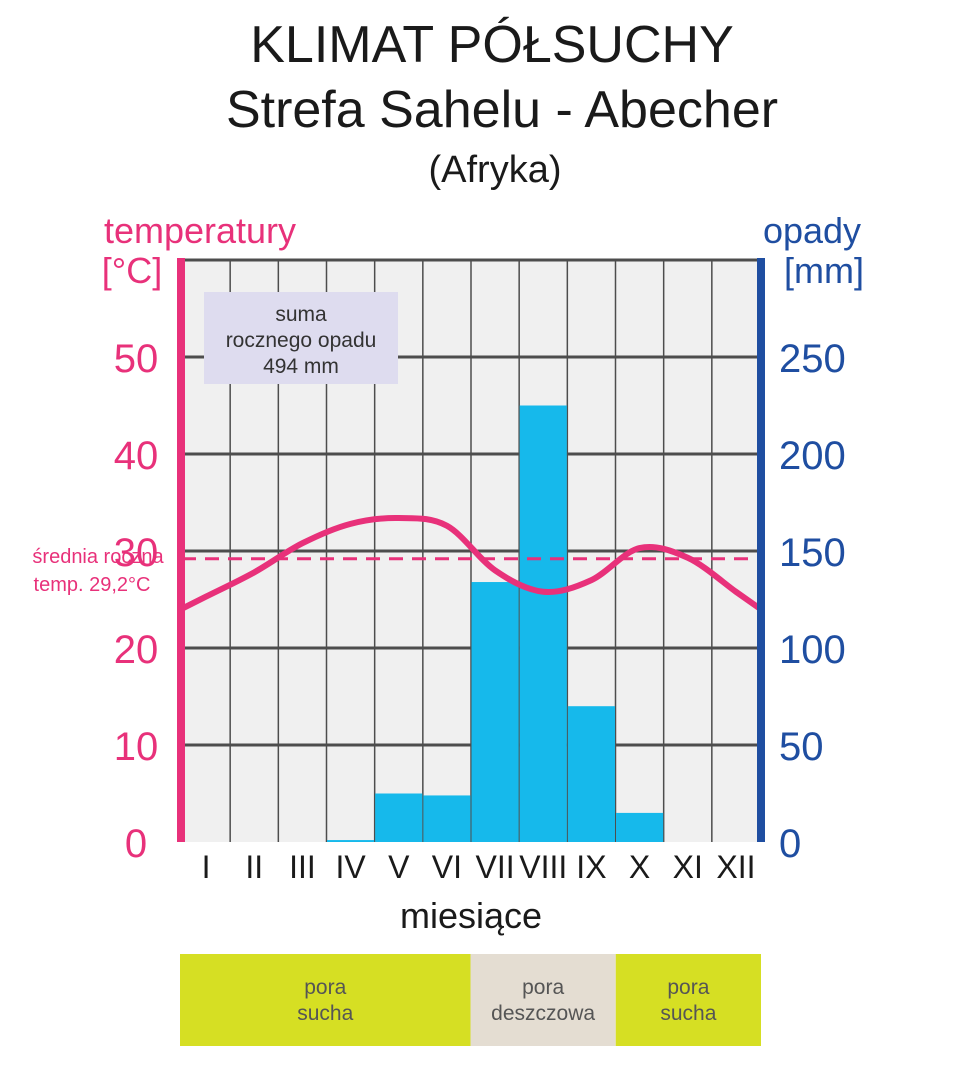 This screenshot has width=959, height=1078. Describe the element at coordinates (399, 817) in the screenshot. I see `precip-bar-V` at that location.